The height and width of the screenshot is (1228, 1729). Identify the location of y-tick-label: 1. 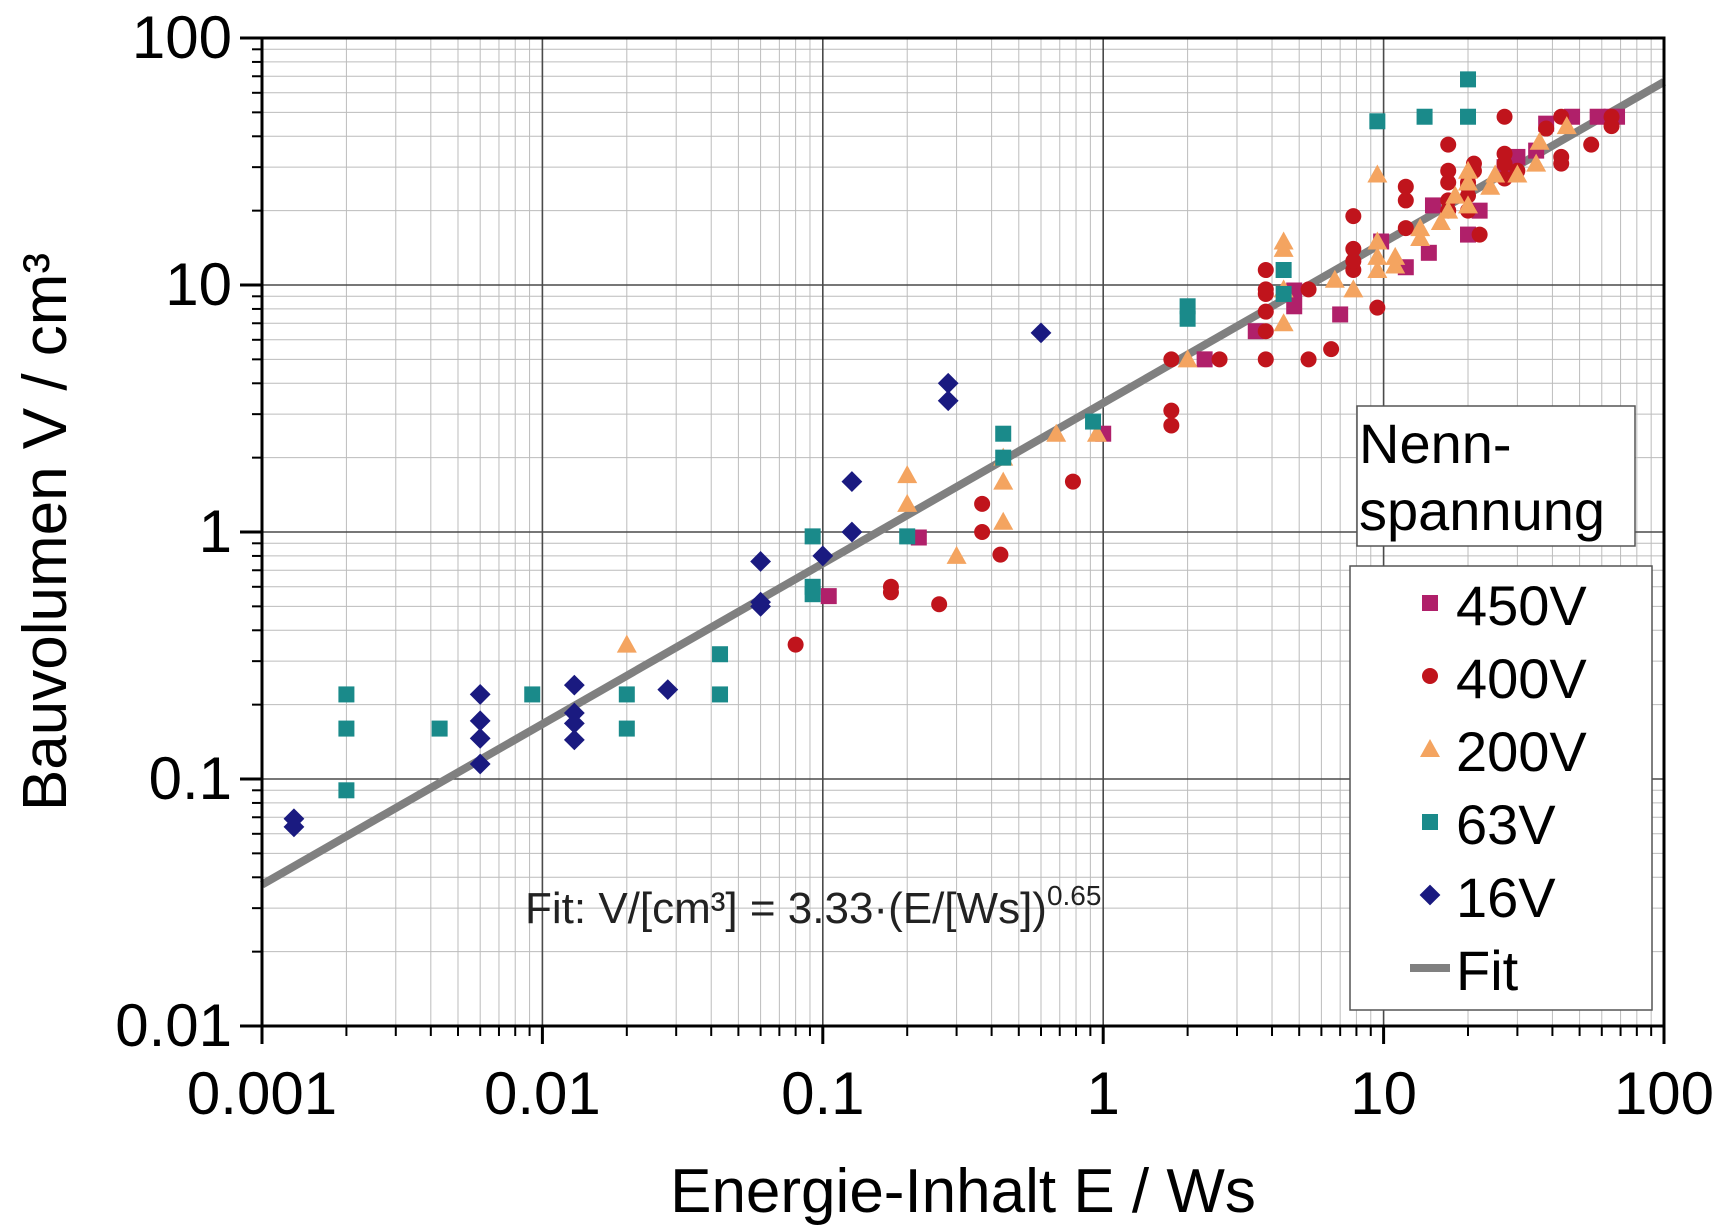
(215, 531).